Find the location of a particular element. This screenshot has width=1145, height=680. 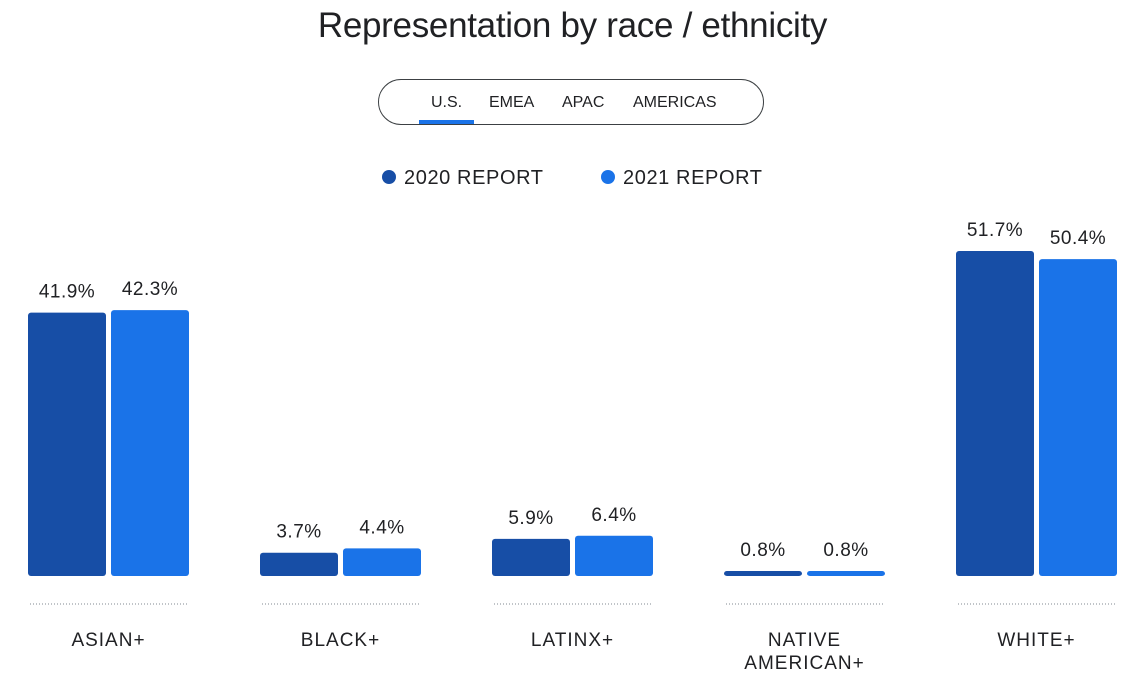

tab-us: U.S. is located at coordinates (446, 102).